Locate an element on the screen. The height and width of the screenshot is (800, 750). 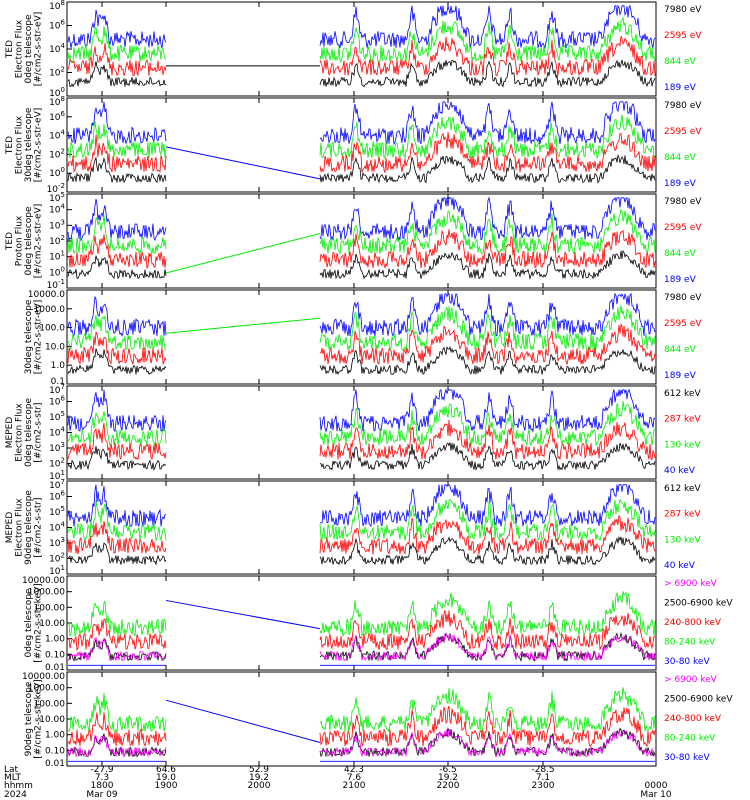
x-time-label: 2200 is located at coordinates (448, 786).